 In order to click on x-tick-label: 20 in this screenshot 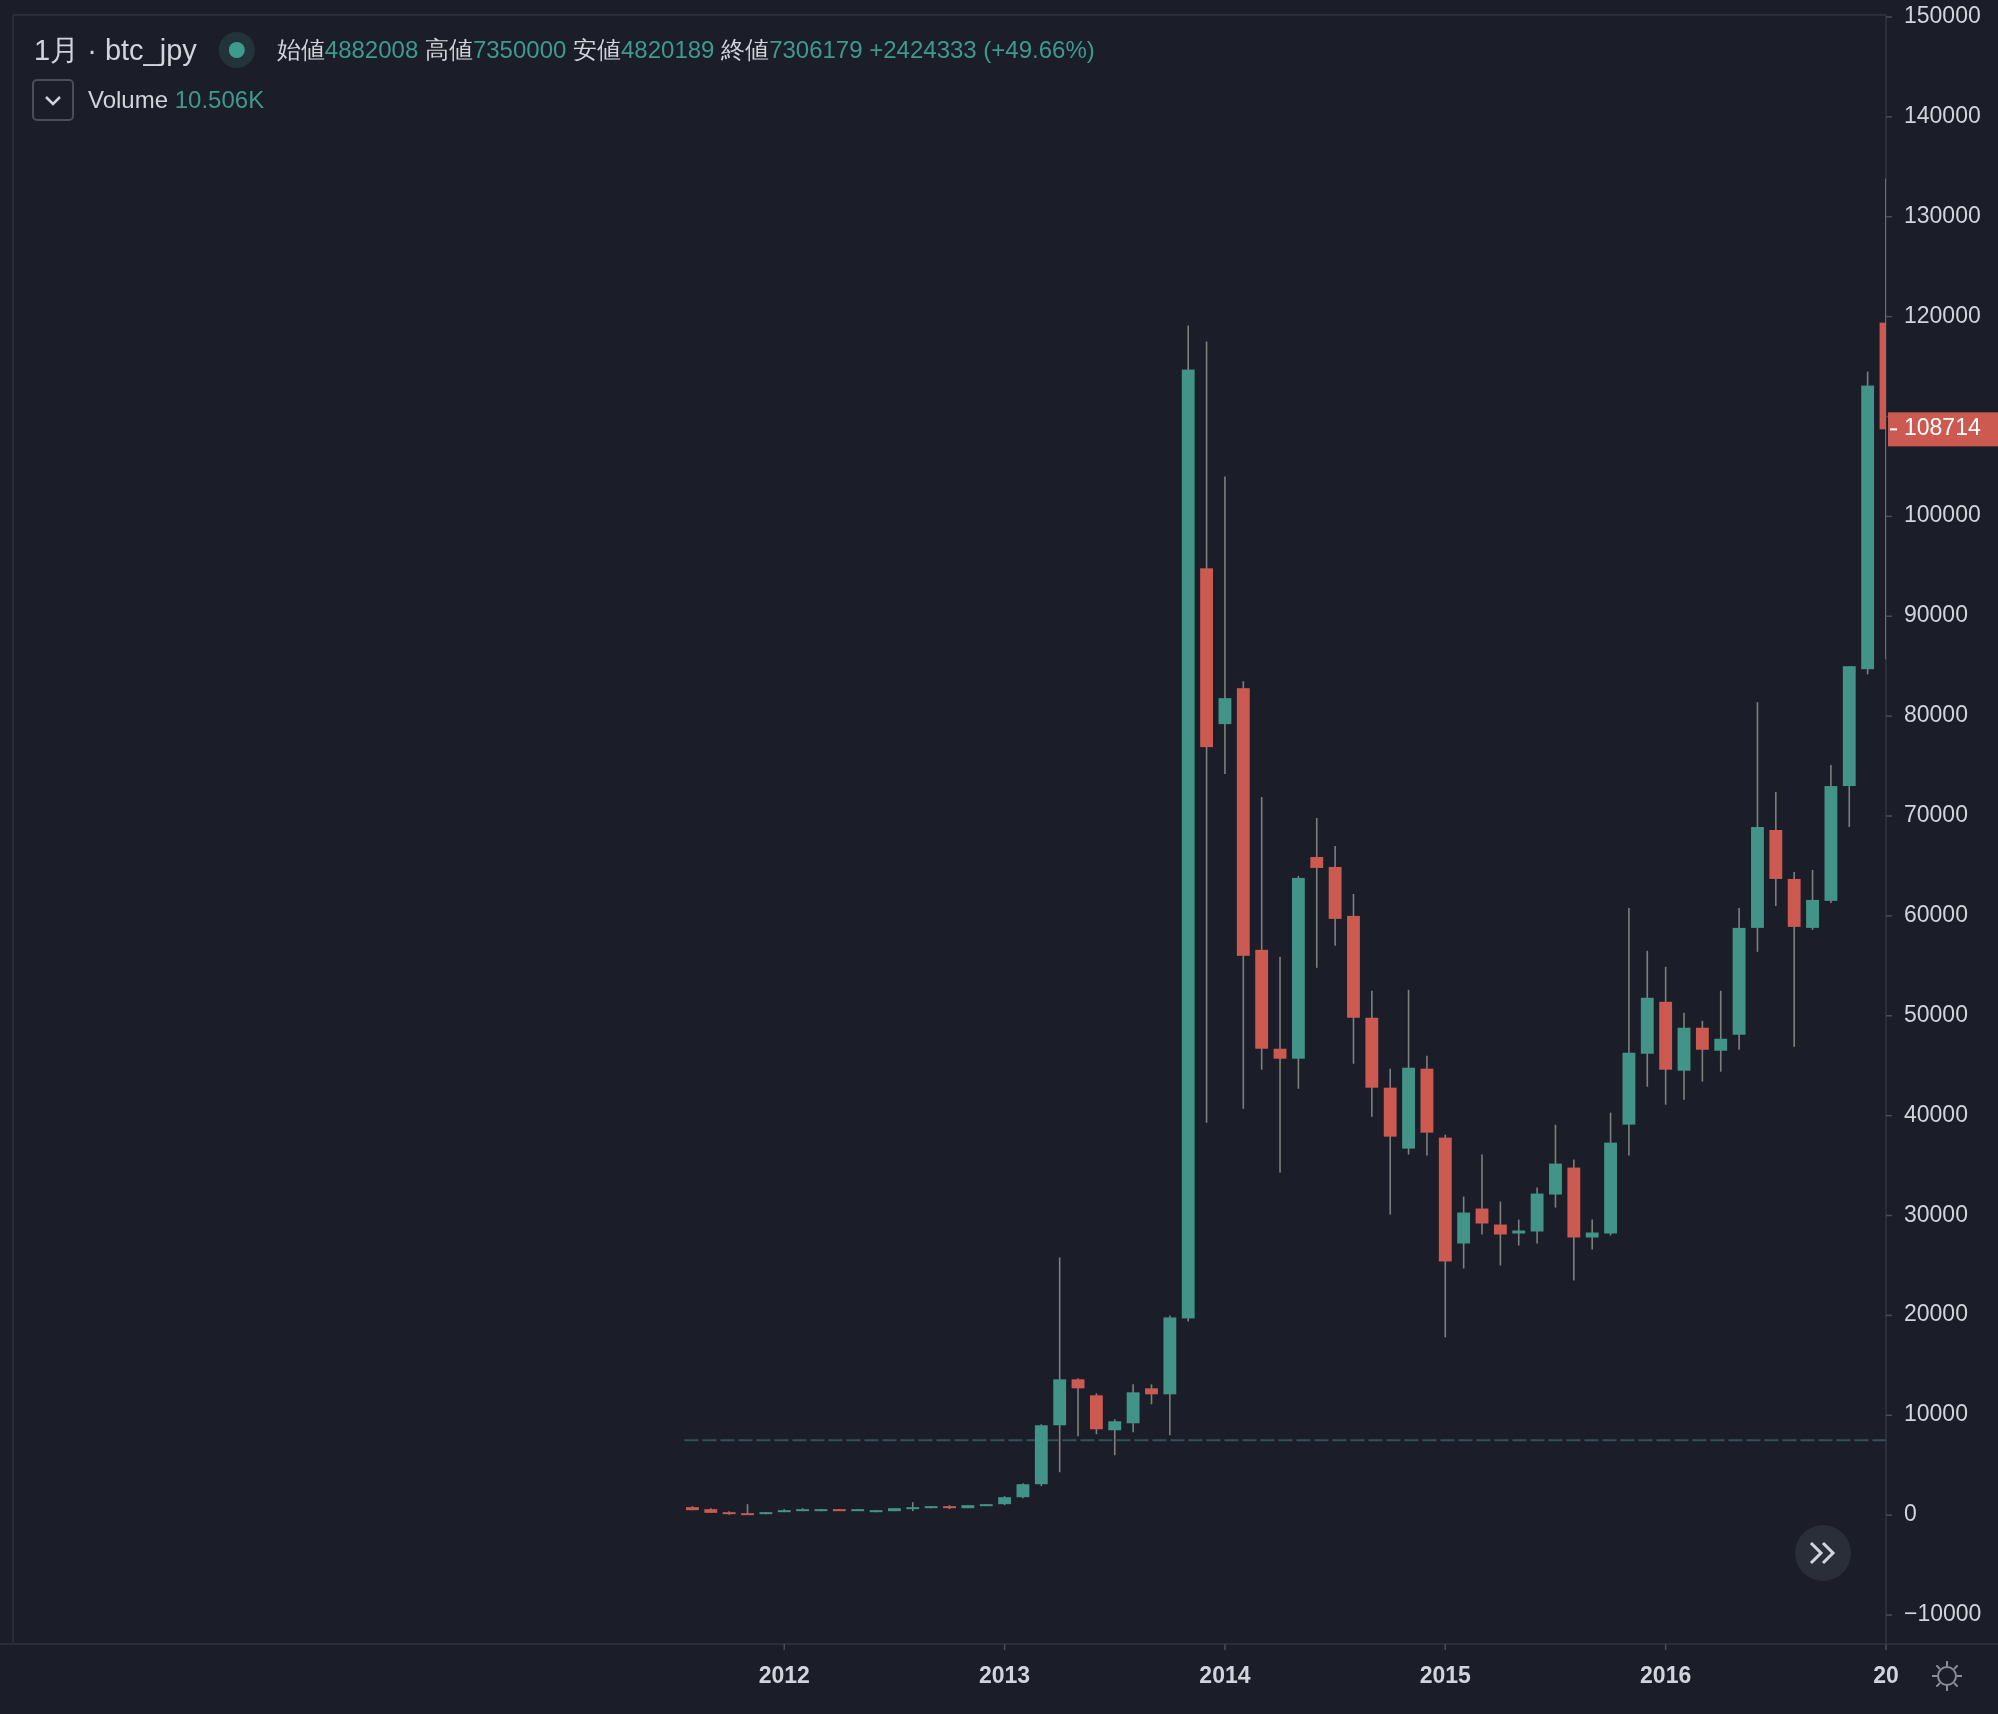, I will do `click(1886, 1675)`.